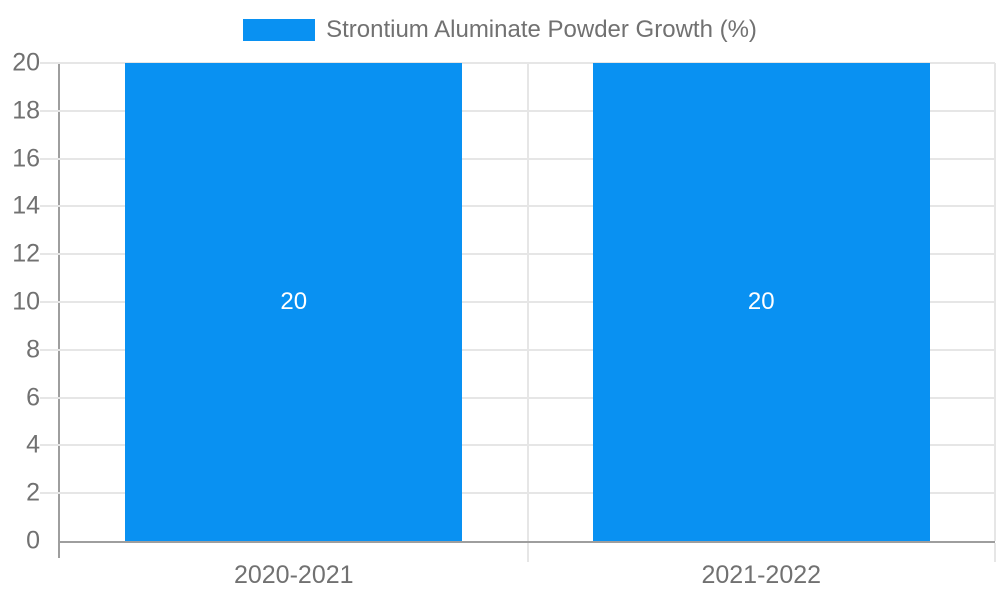 The width and height of the screenshot is (1000, 600). I want to click on y-tick-label: 8, so click(33, 349).